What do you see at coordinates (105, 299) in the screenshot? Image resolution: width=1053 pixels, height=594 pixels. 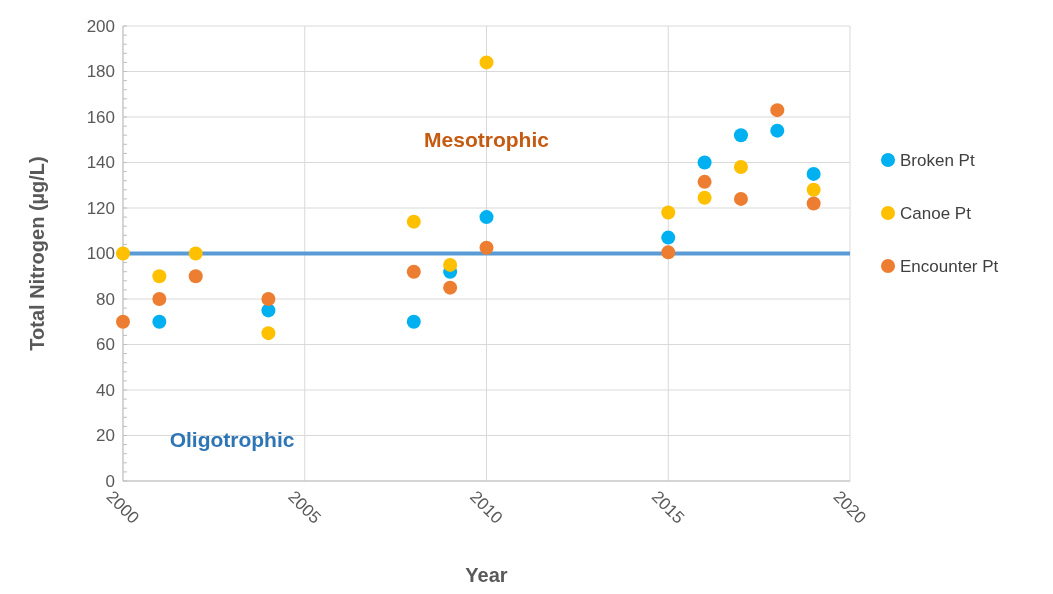 I see `y-tick-label: 80` at bounding box center [105, 299].